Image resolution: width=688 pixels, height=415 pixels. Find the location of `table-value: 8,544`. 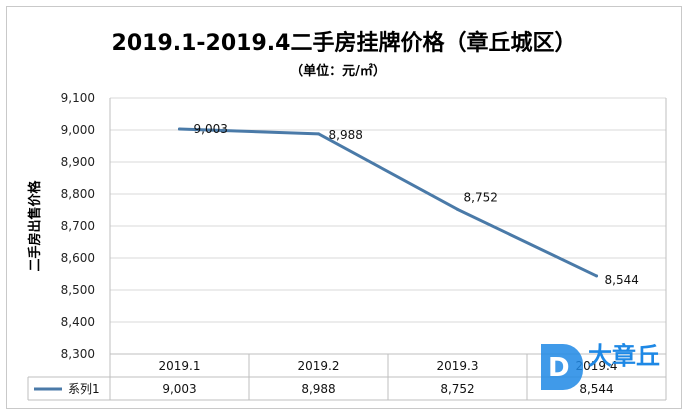

table-value: 8,544 is located at coordinates (596, 389).